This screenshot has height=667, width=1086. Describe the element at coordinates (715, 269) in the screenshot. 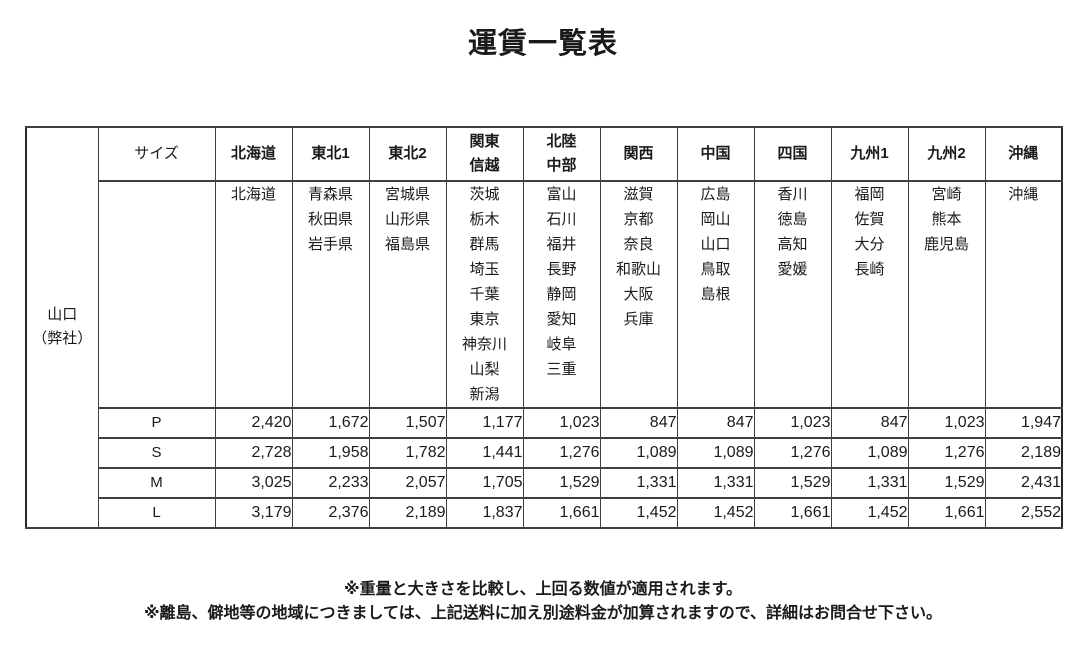

I see `prefecture-list-6-line: 鳥取` at that location.